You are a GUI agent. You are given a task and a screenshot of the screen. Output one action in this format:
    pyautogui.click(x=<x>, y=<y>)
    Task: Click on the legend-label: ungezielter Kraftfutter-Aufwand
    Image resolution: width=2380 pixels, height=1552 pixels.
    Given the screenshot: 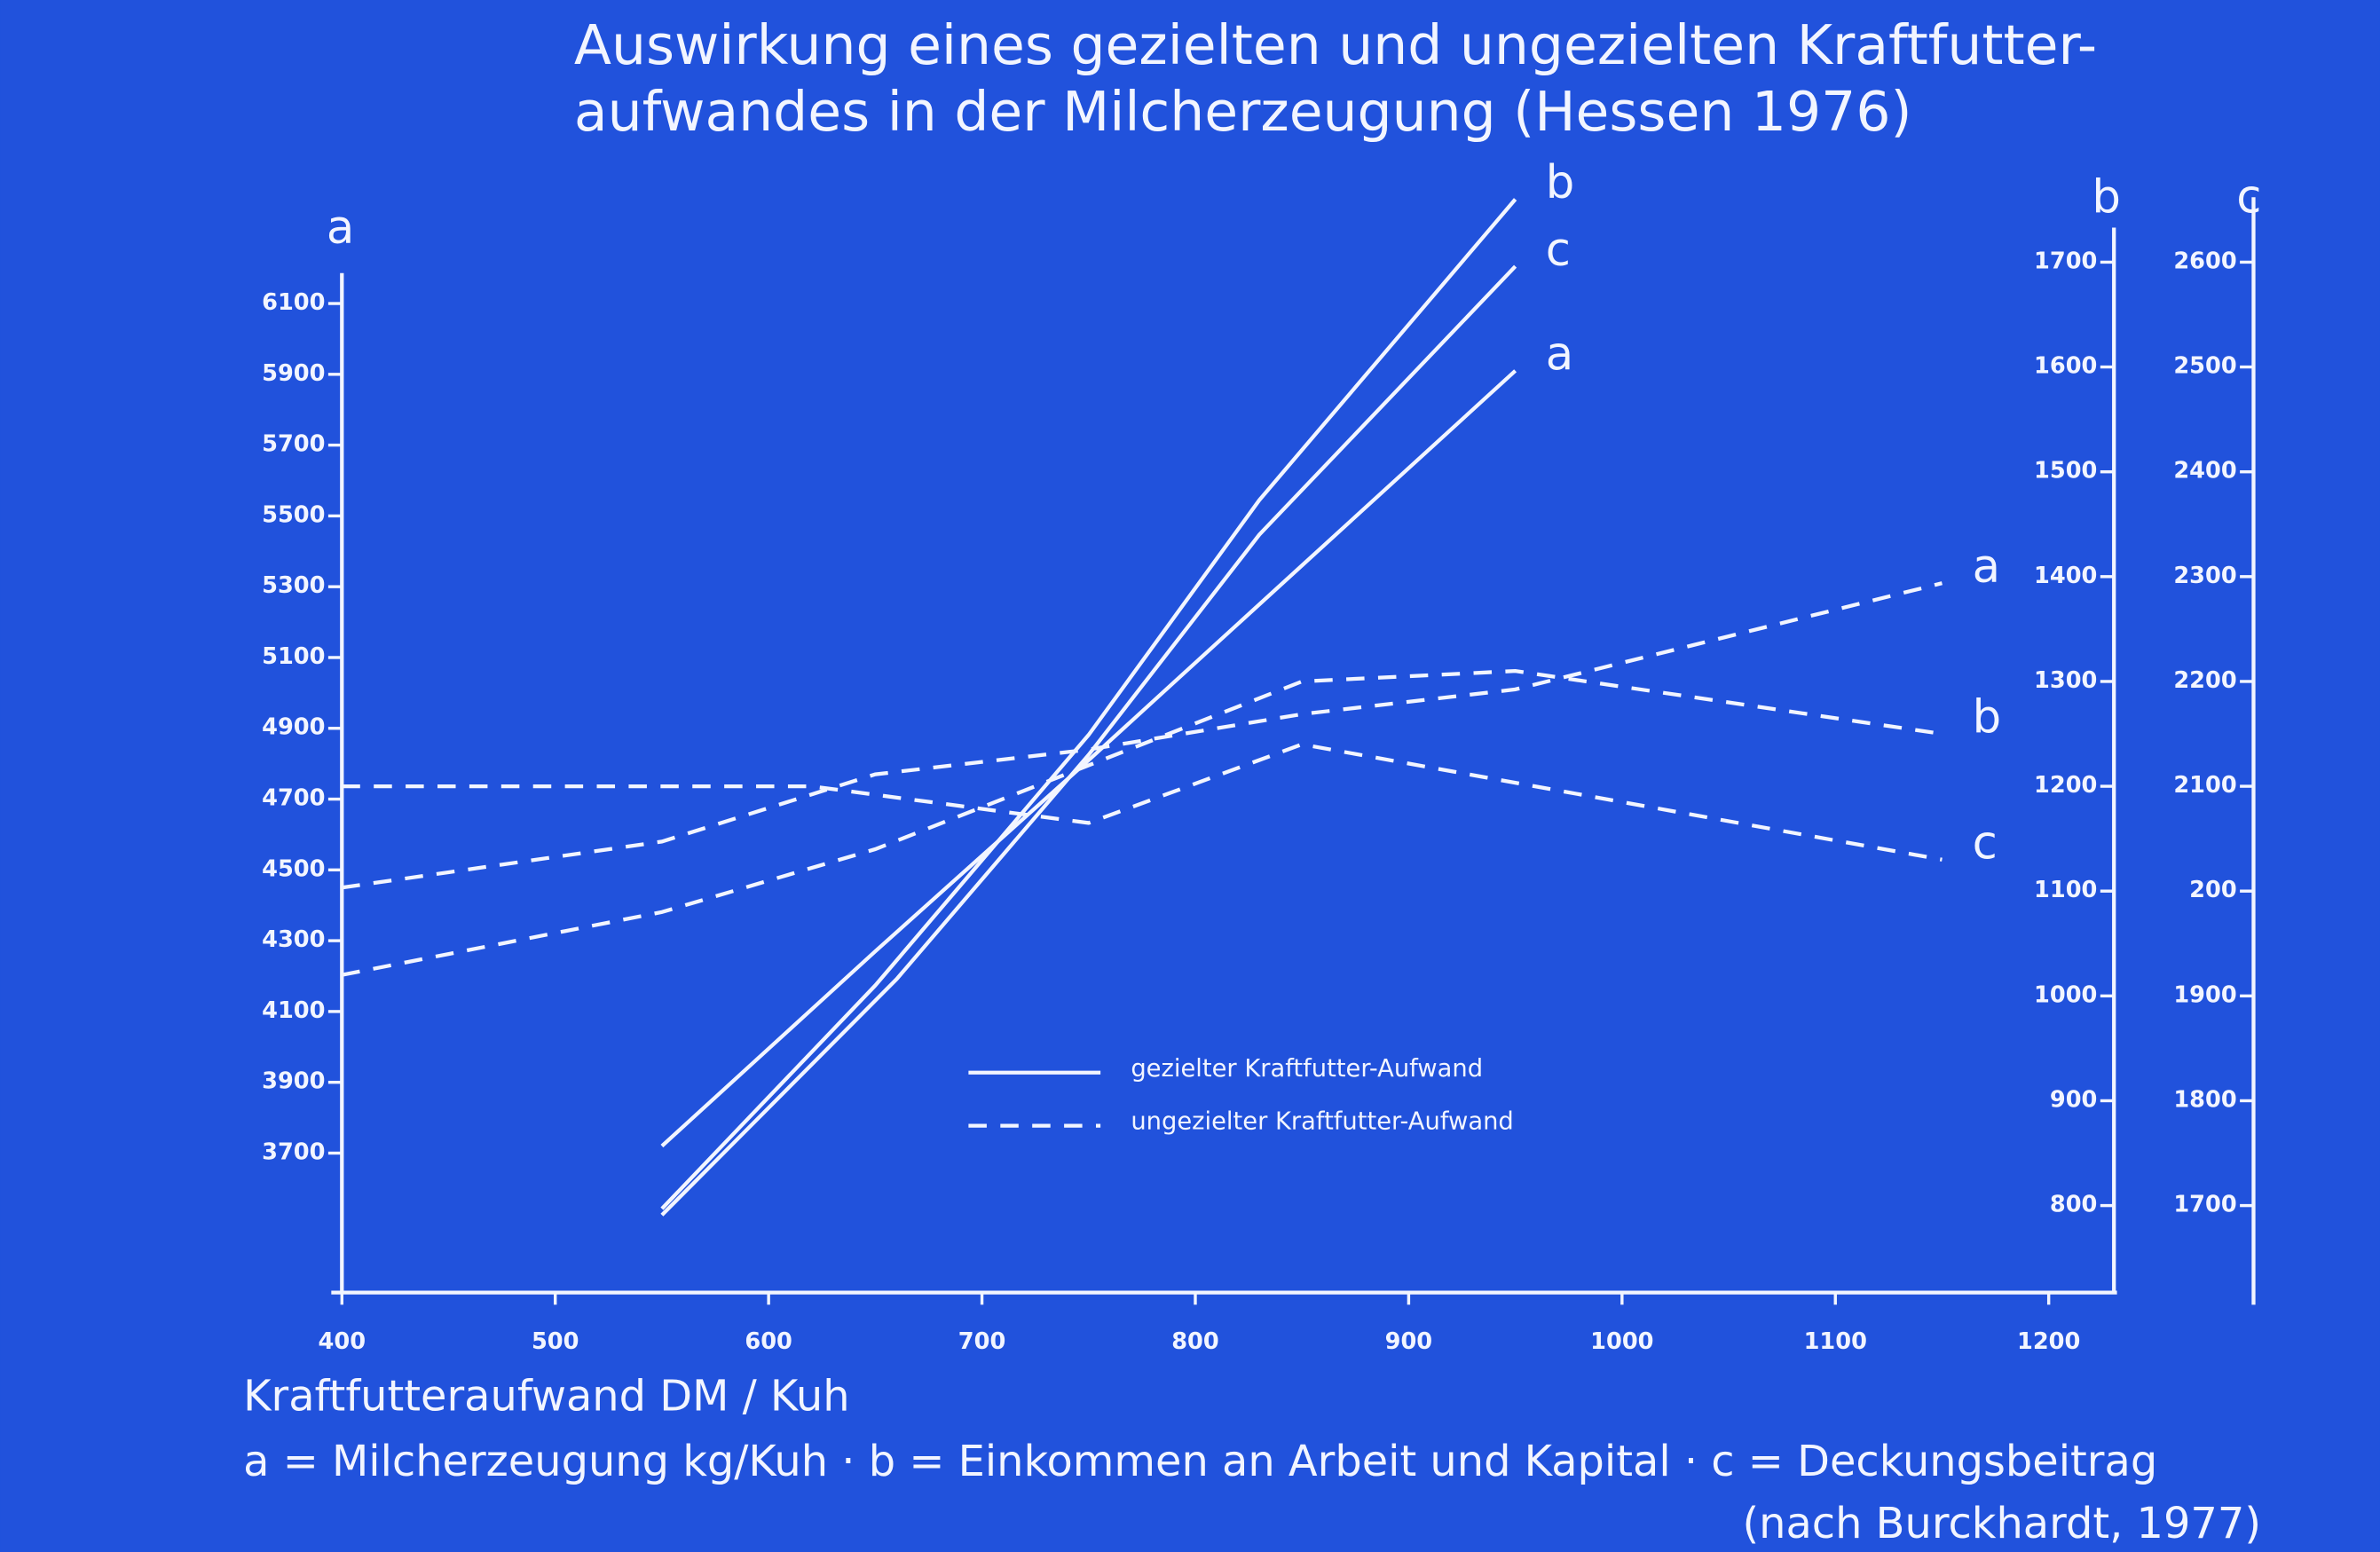 What is the action you would take?
    pyautogui.click(x=1322, y=1122)
    